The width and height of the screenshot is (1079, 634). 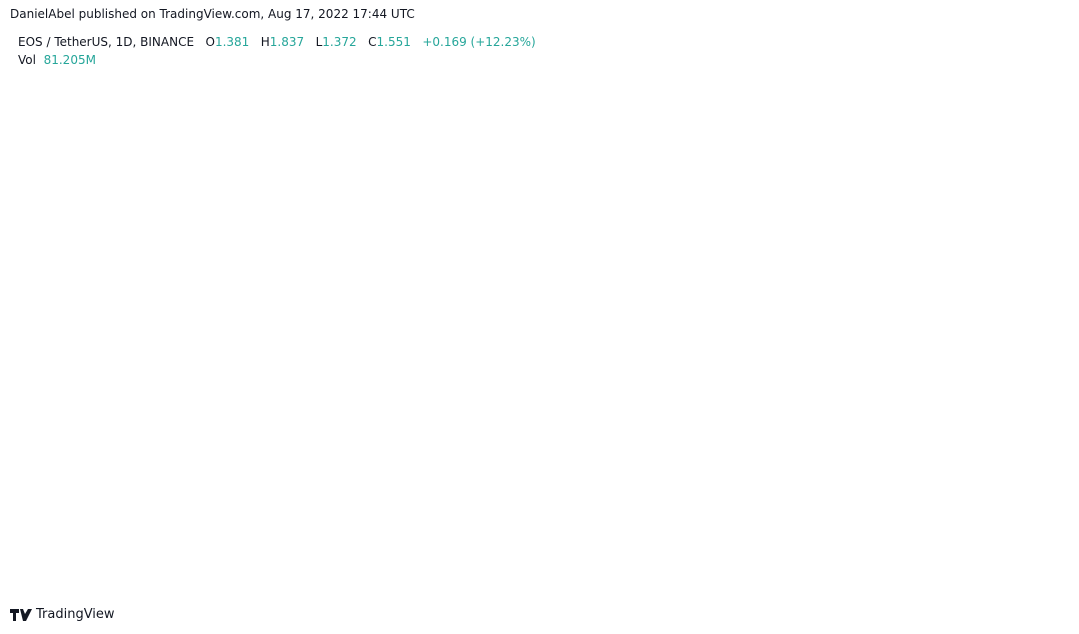 What do you see at coordinates (265, 42) in the screenshot?
I see `high-label: H` at bounding box center [265, 42].